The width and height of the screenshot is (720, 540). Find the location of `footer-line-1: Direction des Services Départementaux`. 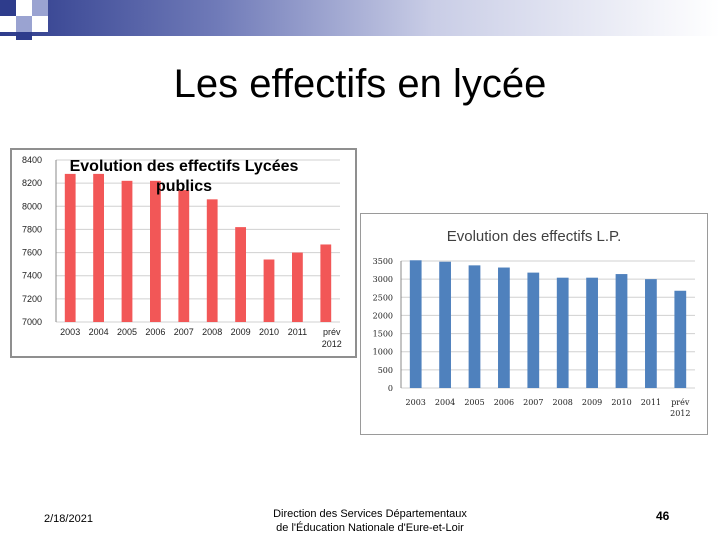

footer-line-1: Direction des Services Départementaux is located at coordinates (370, 514).